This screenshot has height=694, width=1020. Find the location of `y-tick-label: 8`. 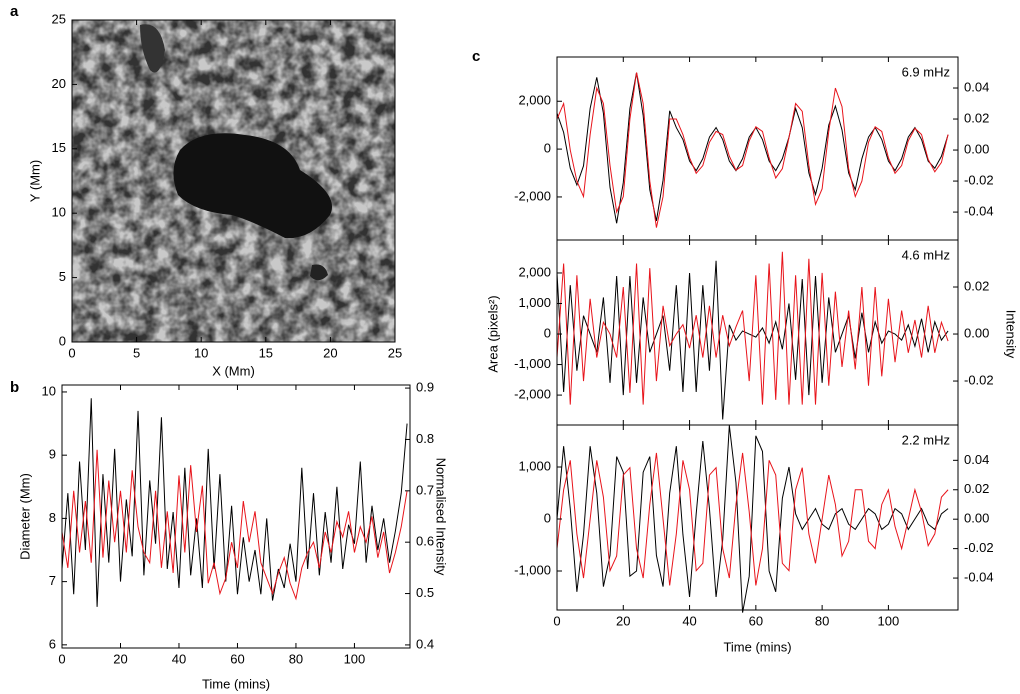

y-tick-label: 8 is located at coordinates (52, 517).